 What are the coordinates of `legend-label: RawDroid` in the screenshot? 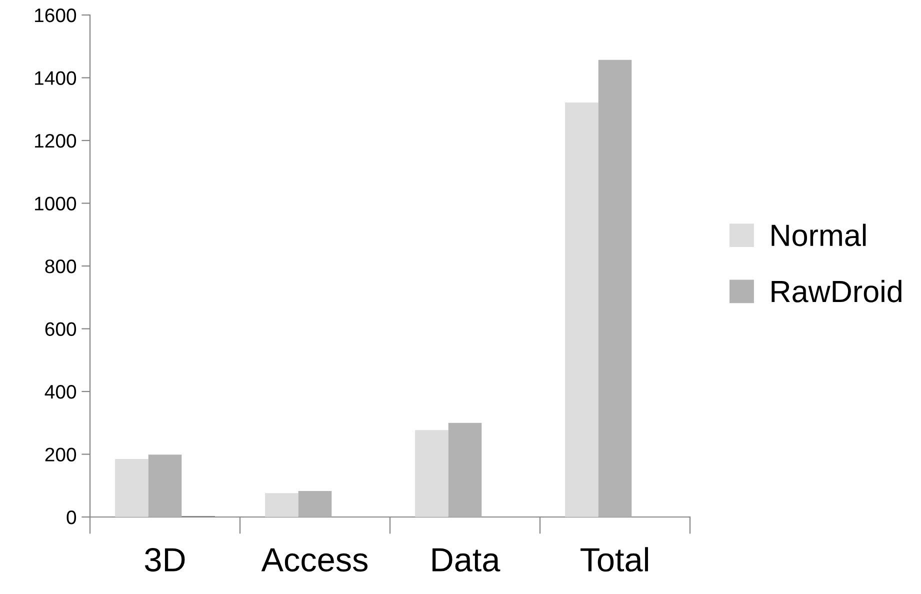 It's located at (837, 291).